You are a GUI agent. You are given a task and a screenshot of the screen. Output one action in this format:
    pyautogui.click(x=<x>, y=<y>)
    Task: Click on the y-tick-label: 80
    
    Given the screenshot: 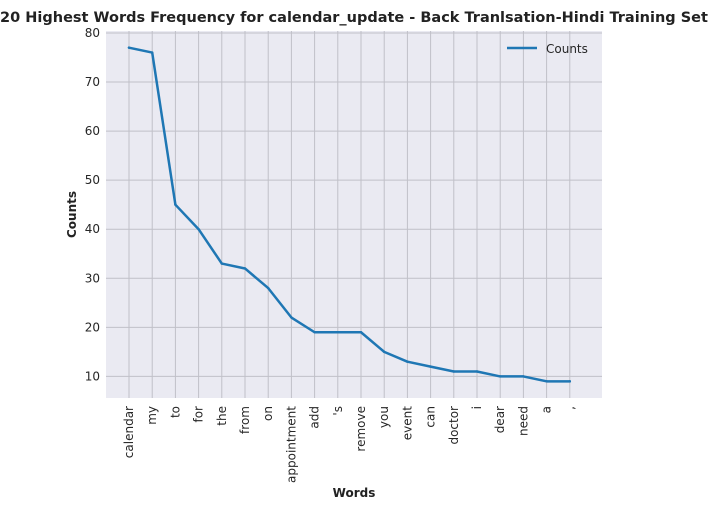 What is the action you would take?
    pyautogui.click(x=92, y=33)
    